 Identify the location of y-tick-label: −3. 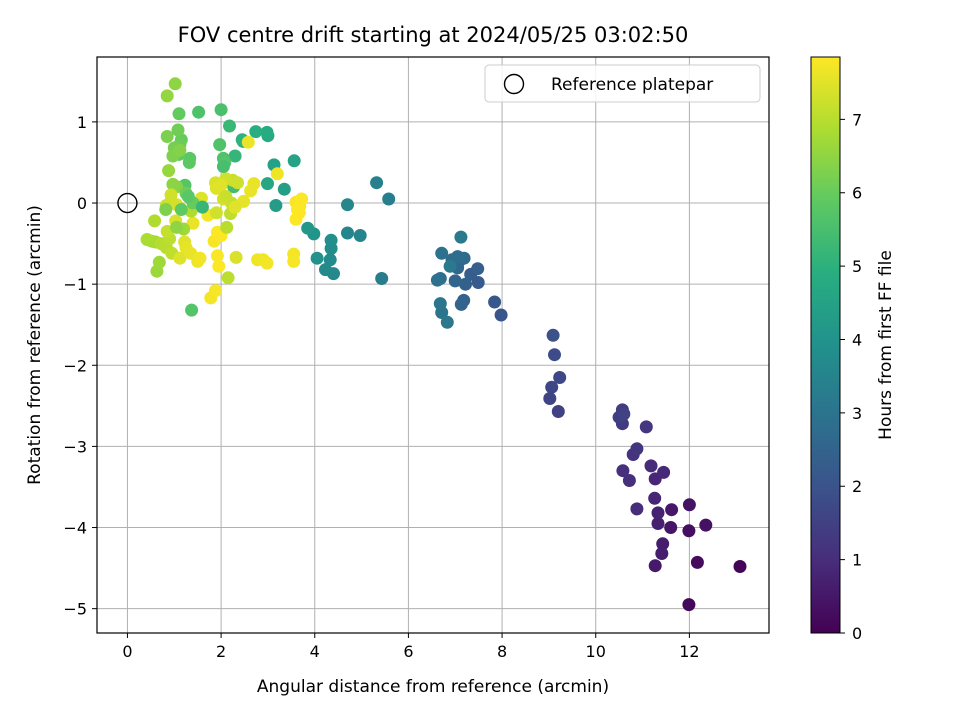
(75, 446).